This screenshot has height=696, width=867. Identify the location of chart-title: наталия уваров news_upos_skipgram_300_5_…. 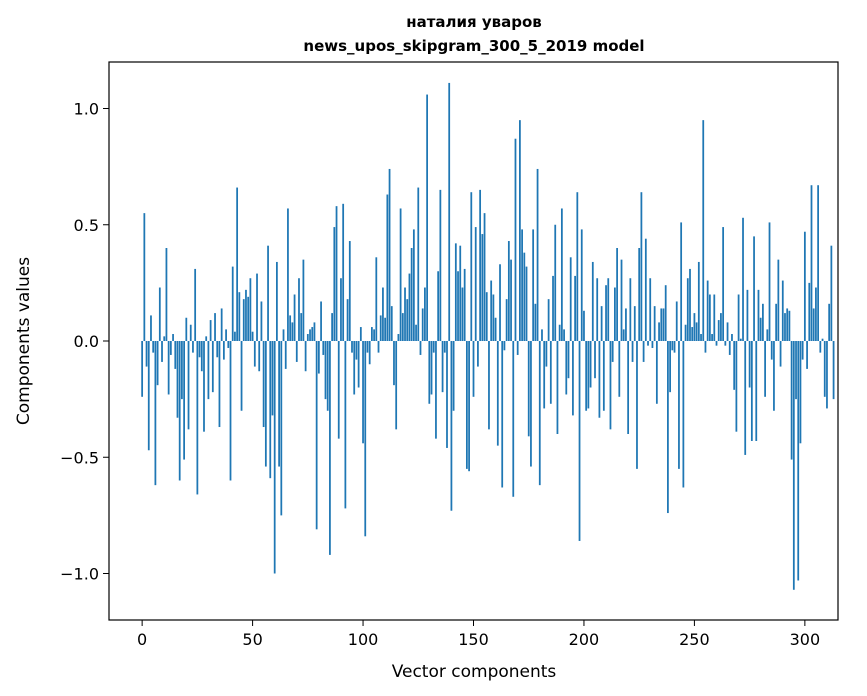
(473, 34).